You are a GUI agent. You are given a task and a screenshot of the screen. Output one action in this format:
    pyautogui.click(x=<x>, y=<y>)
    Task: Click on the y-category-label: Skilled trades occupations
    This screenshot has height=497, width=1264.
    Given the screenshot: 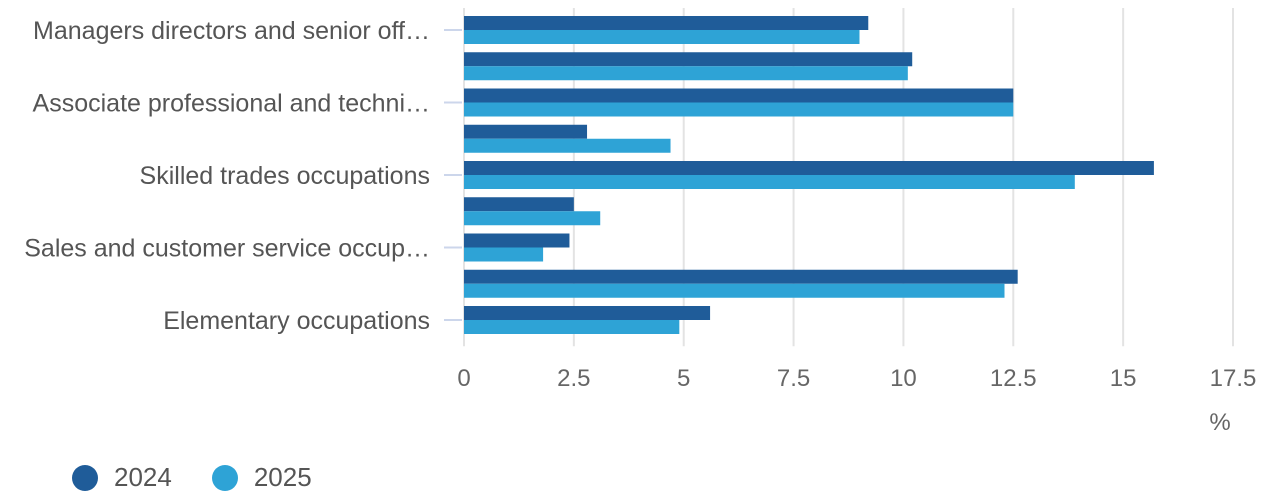 What is the action you would take?
    pyautogui.click(x=285, y=176)
    